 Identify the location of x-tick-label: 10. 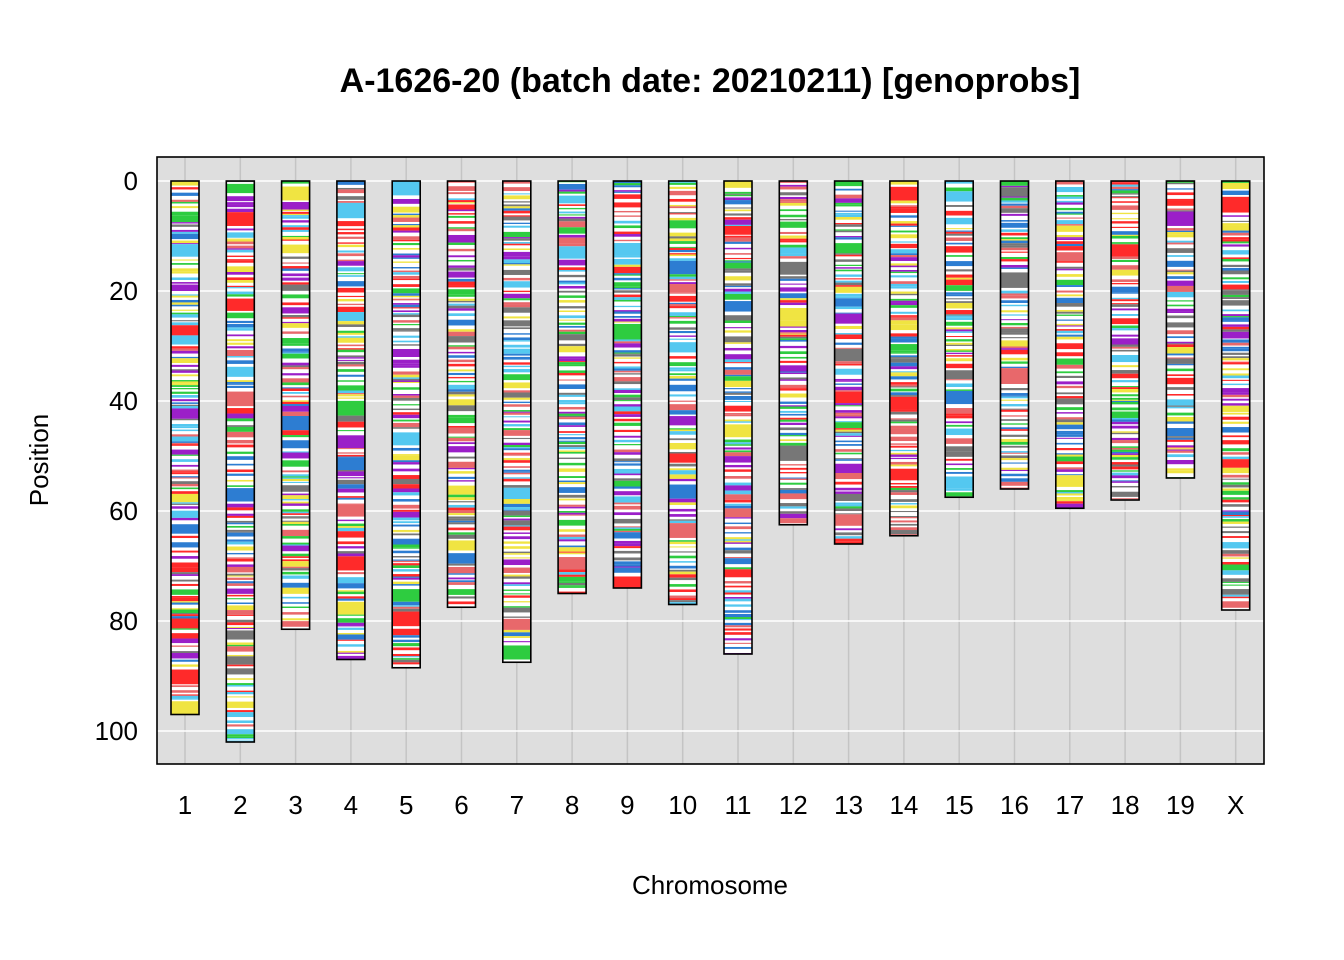
(682, 805).